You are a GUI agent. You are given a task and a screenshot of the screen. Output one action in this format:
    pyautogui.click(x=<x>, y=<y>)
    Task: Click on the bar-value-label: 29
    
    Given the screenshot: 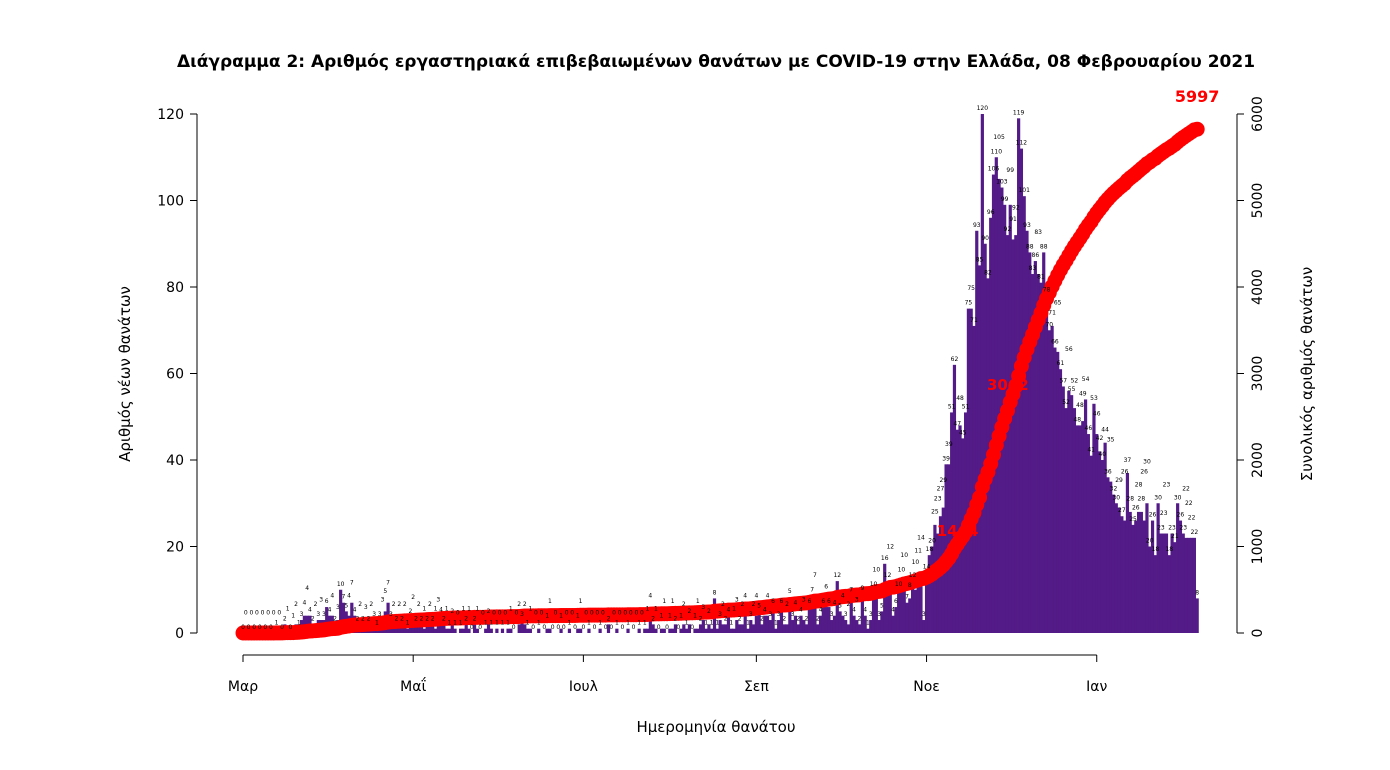 What is the action you would take?
    pyautogui.click(x=1119, y=480)
    